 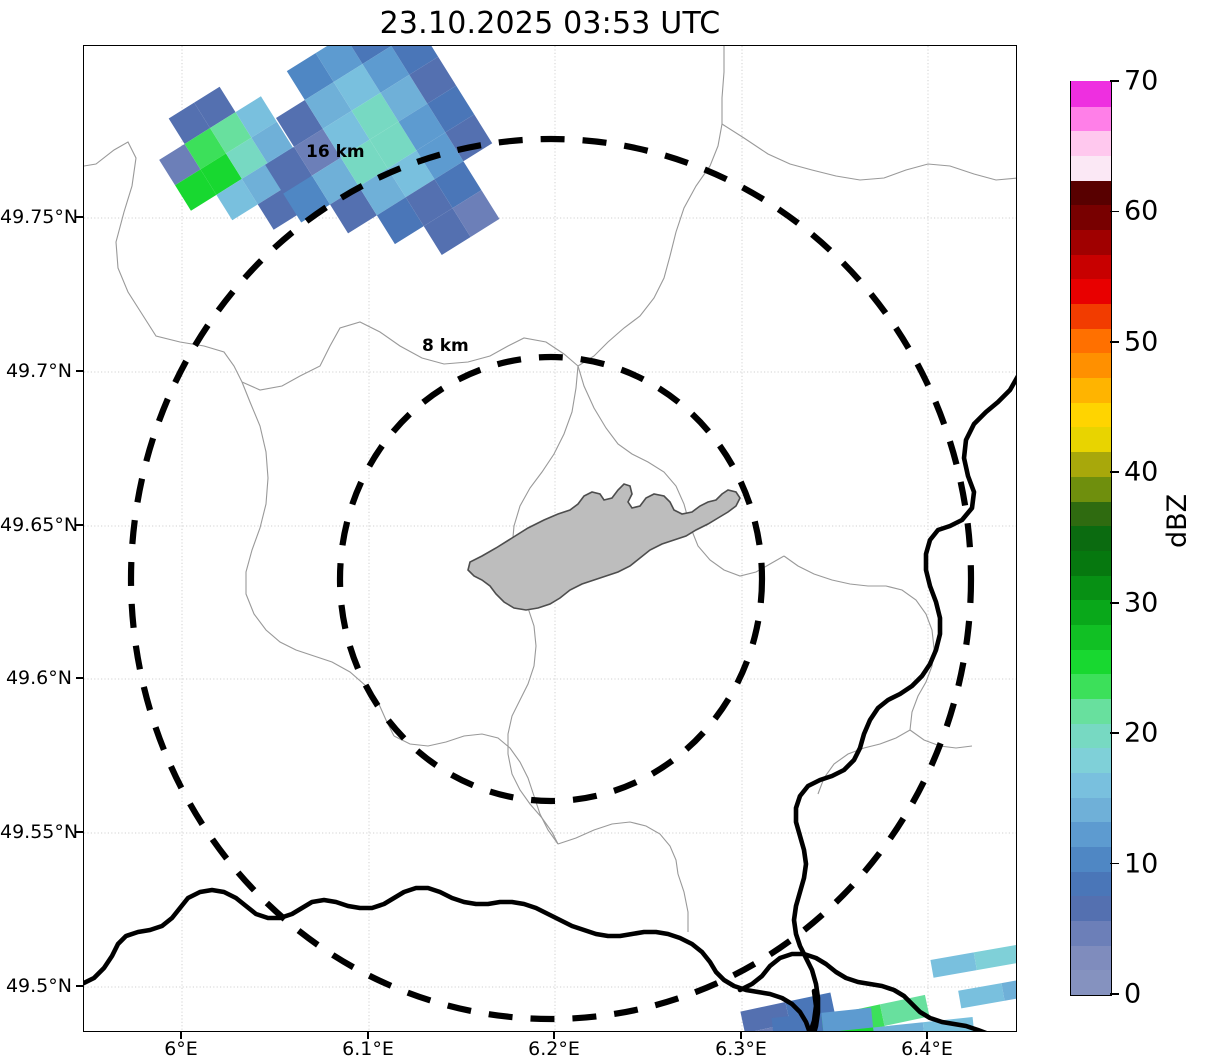 What do you see at coordinates (181, 1049) in the screenshot?
I see `x-tick-label-0: 6°E` at bounding box center [181, 1049].